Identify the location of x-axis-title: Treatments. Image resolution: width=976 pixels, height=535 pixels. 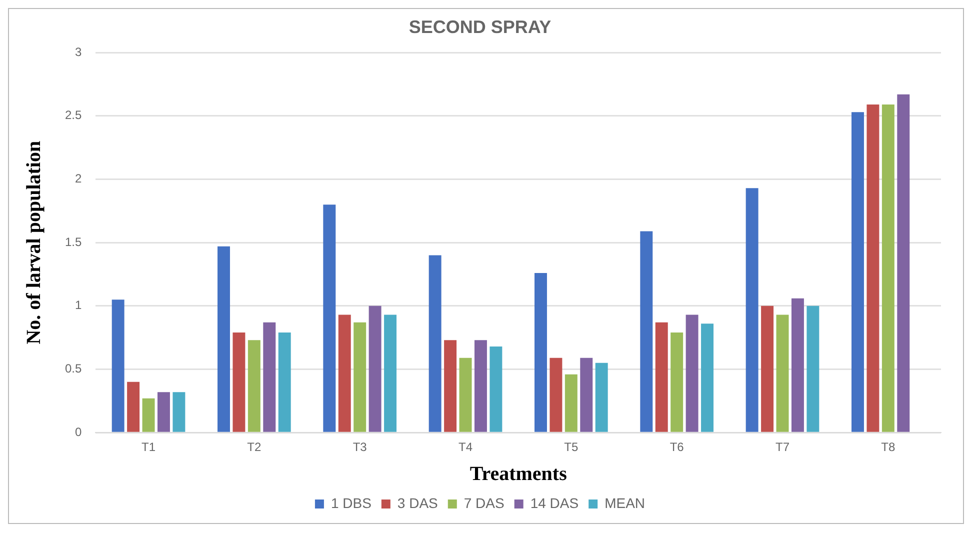
(519, 474).